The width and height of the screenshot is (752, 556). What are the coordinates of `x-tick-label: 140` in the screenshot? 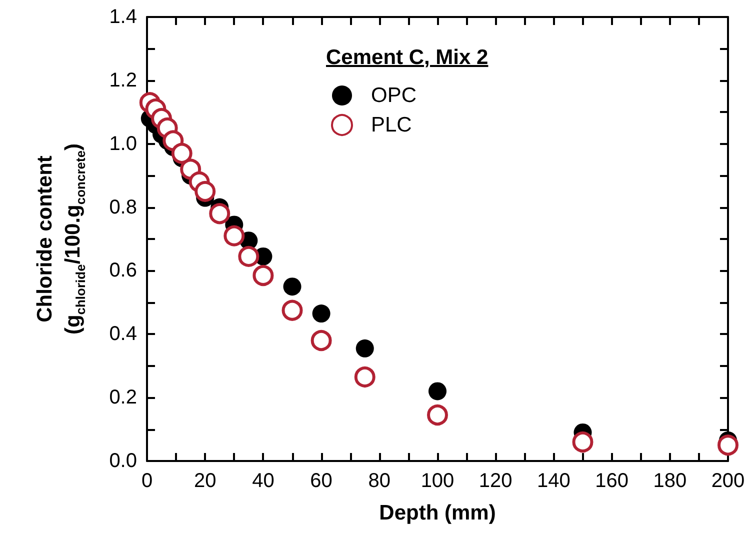 It's located at (553, 481).